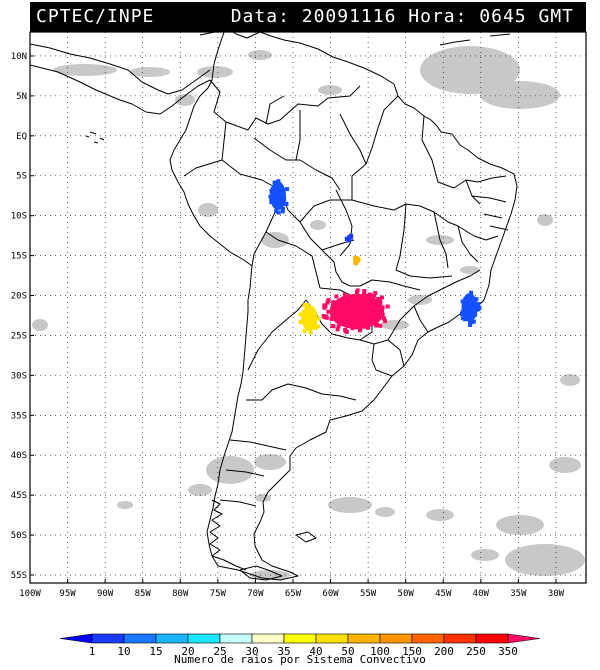  Describe the element at coordinates (518, 594) in the screenshot. I see `longitude-label: 35W` at that location.